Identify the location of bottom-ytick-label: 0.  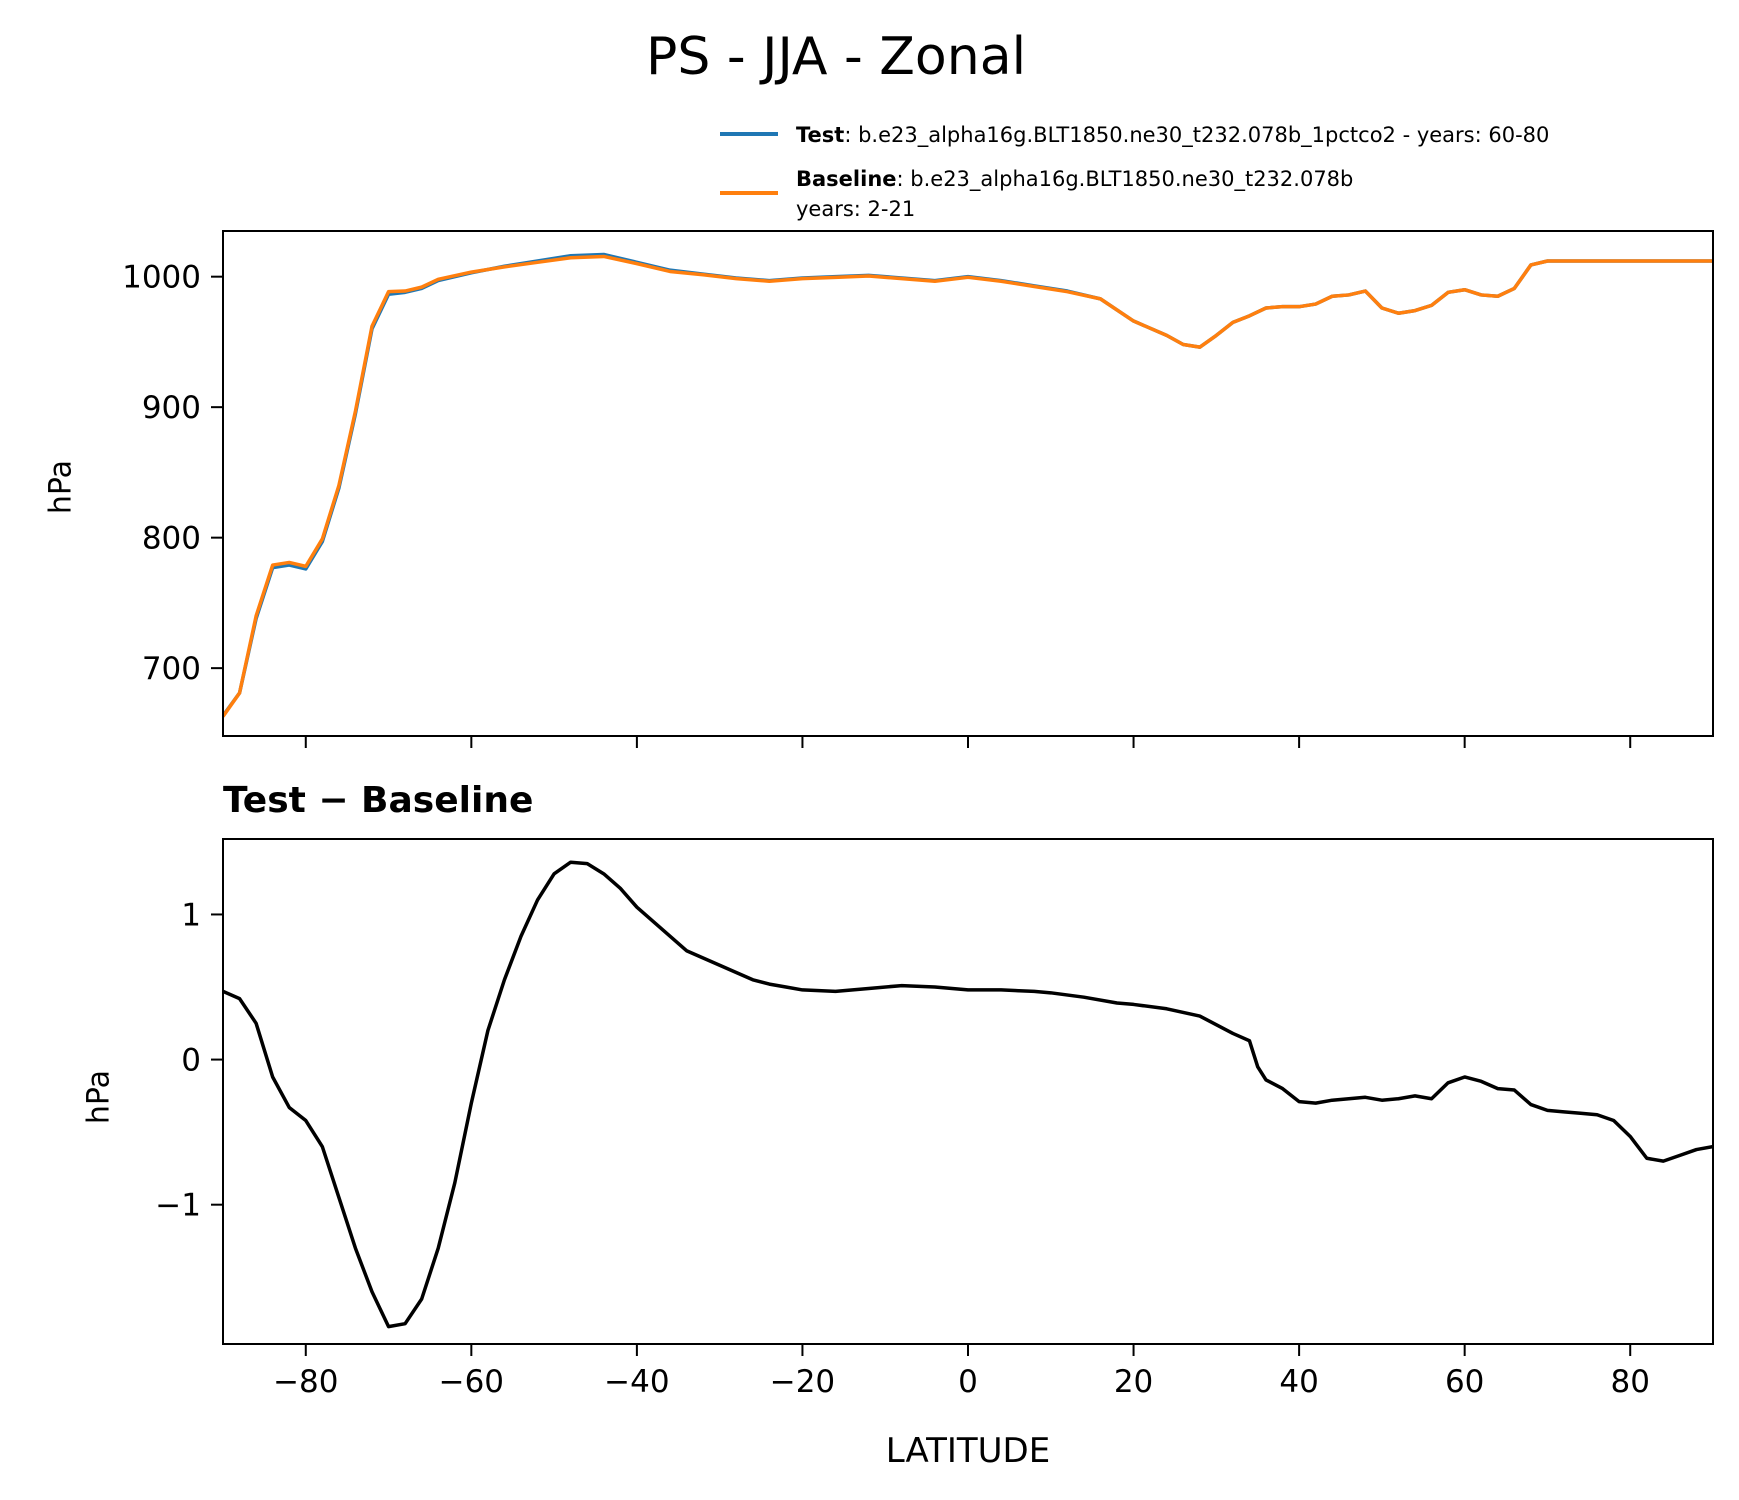
(191, 1061).